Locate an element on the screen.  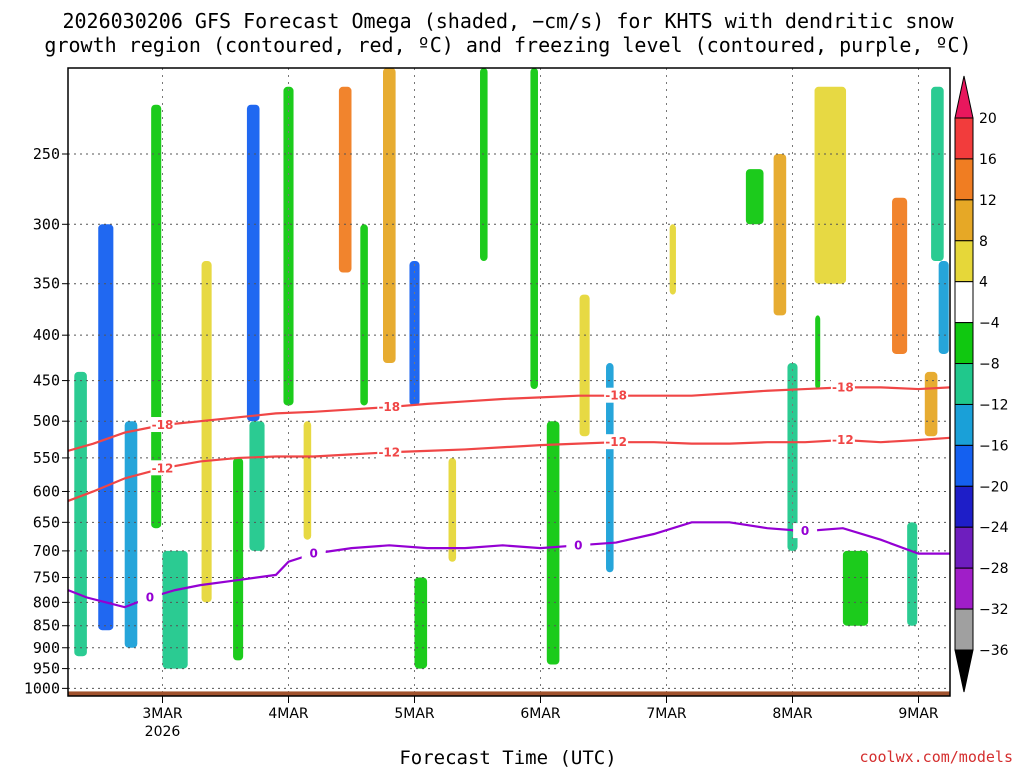
y-tick-label: 350 is located at coordinates (46, 284).